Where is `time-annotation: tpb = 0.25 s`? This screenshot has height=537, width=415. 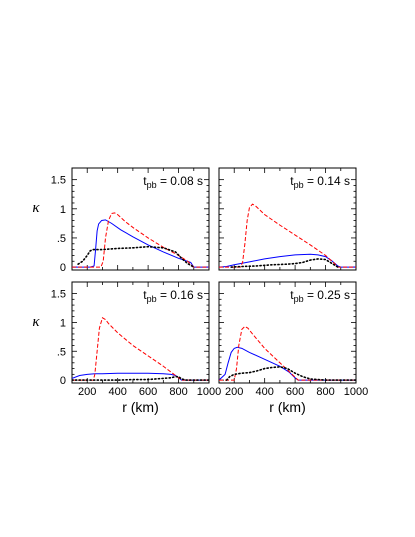
time-annotation: tpb = 0.25 s is located at coordinates (320, 296).